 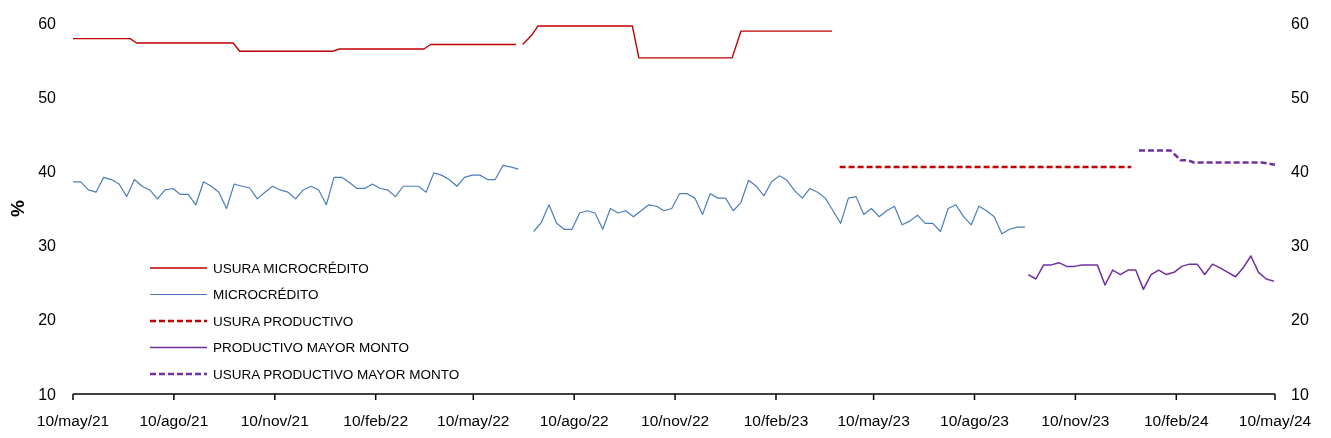 What do you see at coordinates (473, 420) in the screenshot?
I see `x-tick-label: 10/may/22` at bounding box center [473, 420].